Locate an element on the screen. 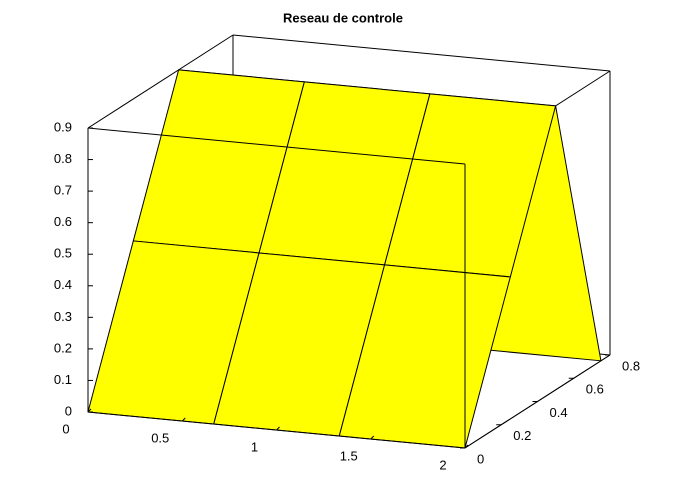 The image size is (673, 504). y-tick-label: 0.6 is located at coordinates (595, 389).